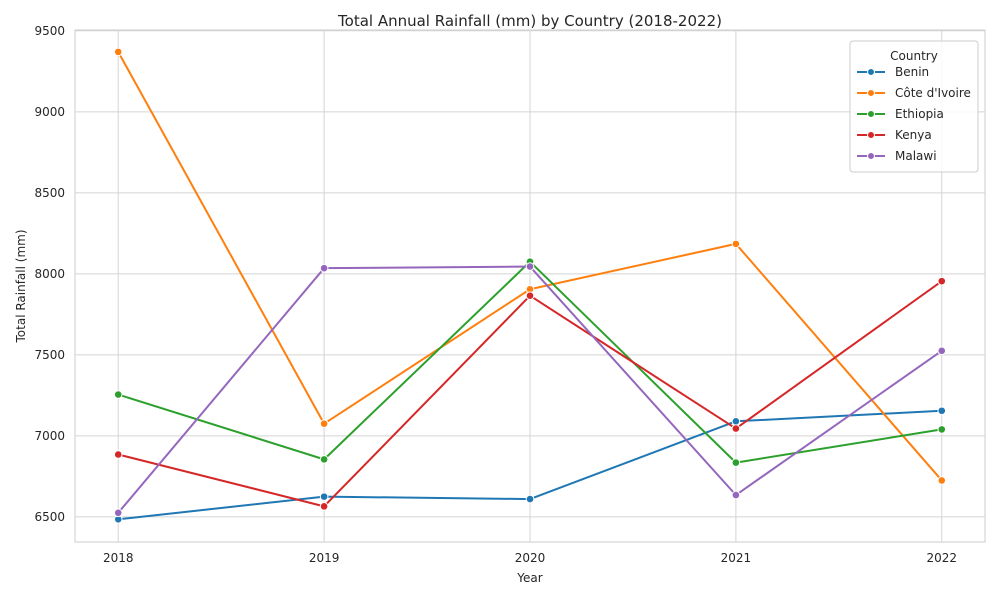 This screenshot has width=1000, height=600. I want to click on legend-title: Country, so click(914, 56).